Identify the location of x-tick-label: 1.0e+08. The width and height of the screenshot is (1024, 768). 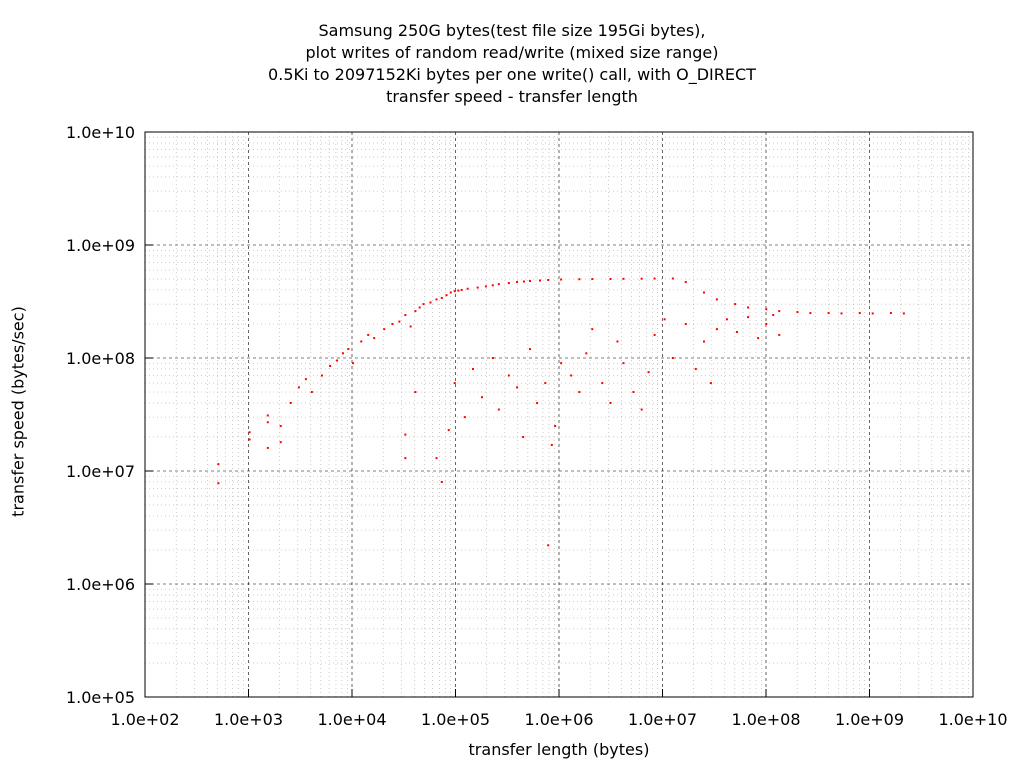
(765, 719).